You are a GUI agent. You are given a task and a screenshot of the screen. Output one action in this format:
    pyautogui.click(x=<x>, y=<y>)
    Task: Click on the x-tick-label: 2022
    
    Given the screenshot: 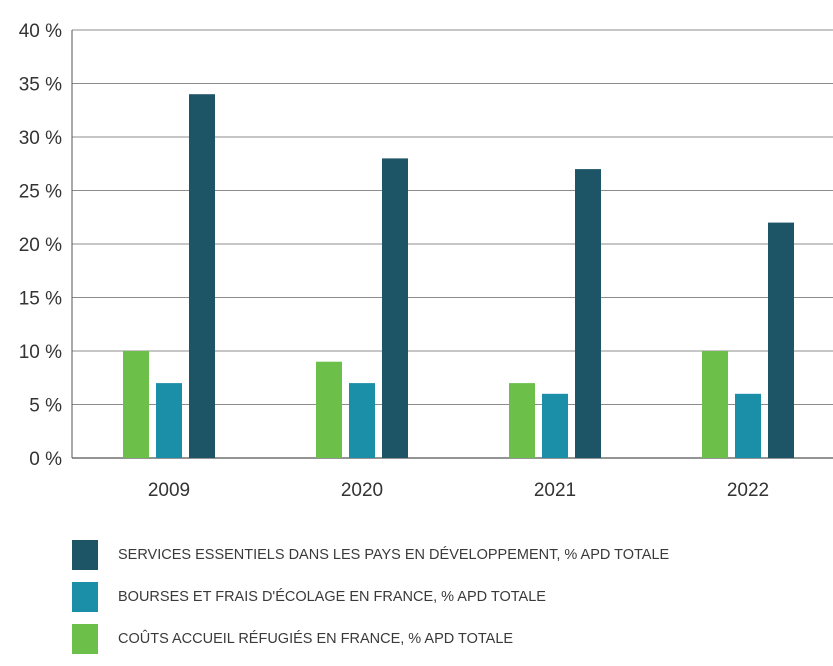 What is the action you would take?
    pyautogui.click(x=748, y=490)
    